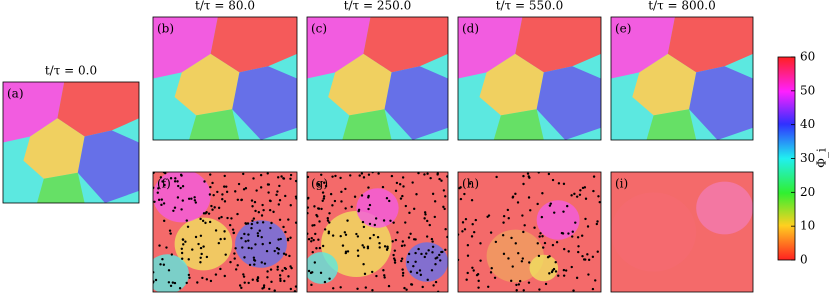  Describe the element at coordinates (71, 71) in the screenshot. I see `panel-title: t/τ = 0.0` at that location.